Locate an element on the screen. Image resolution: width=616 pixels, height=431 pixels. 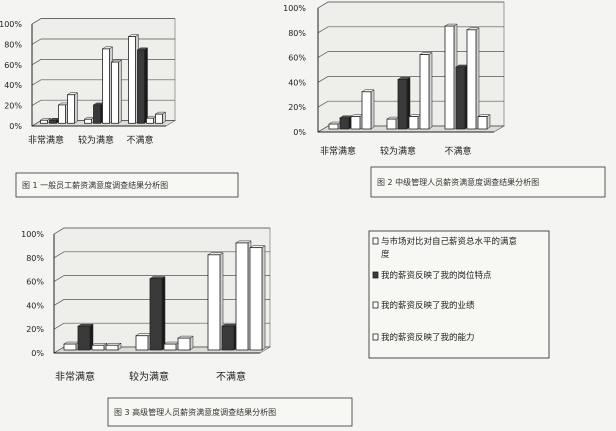
legend-box is located at coordinates (459, 294).